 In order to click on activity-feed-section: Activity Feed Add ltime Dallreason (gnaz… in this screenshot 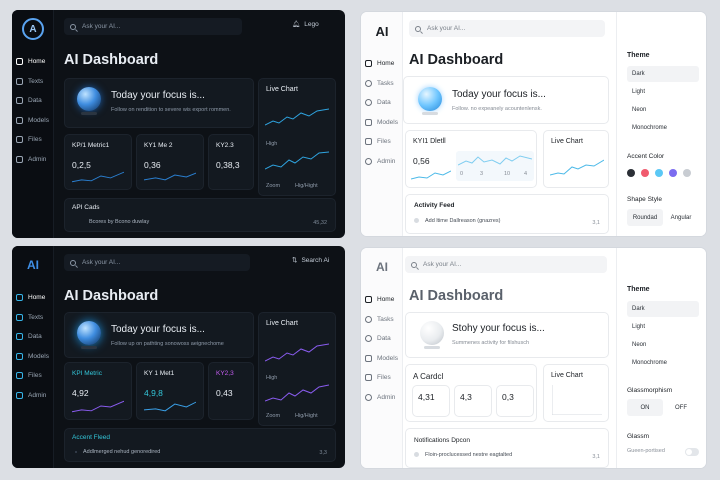, I will do `click(507, 214)`.